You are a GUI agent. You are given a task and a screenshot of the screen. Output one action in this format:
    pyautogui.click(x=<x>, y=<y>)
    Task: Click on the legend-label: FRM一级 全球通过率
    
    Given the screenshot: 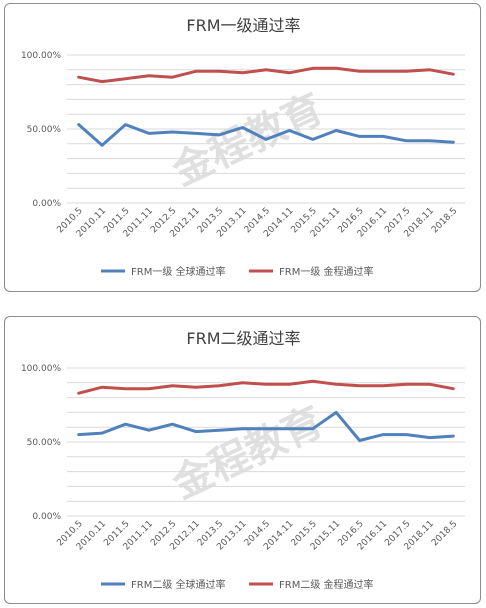 What is the action you would take?
    pyautogui.click(x=178, y=271)
    